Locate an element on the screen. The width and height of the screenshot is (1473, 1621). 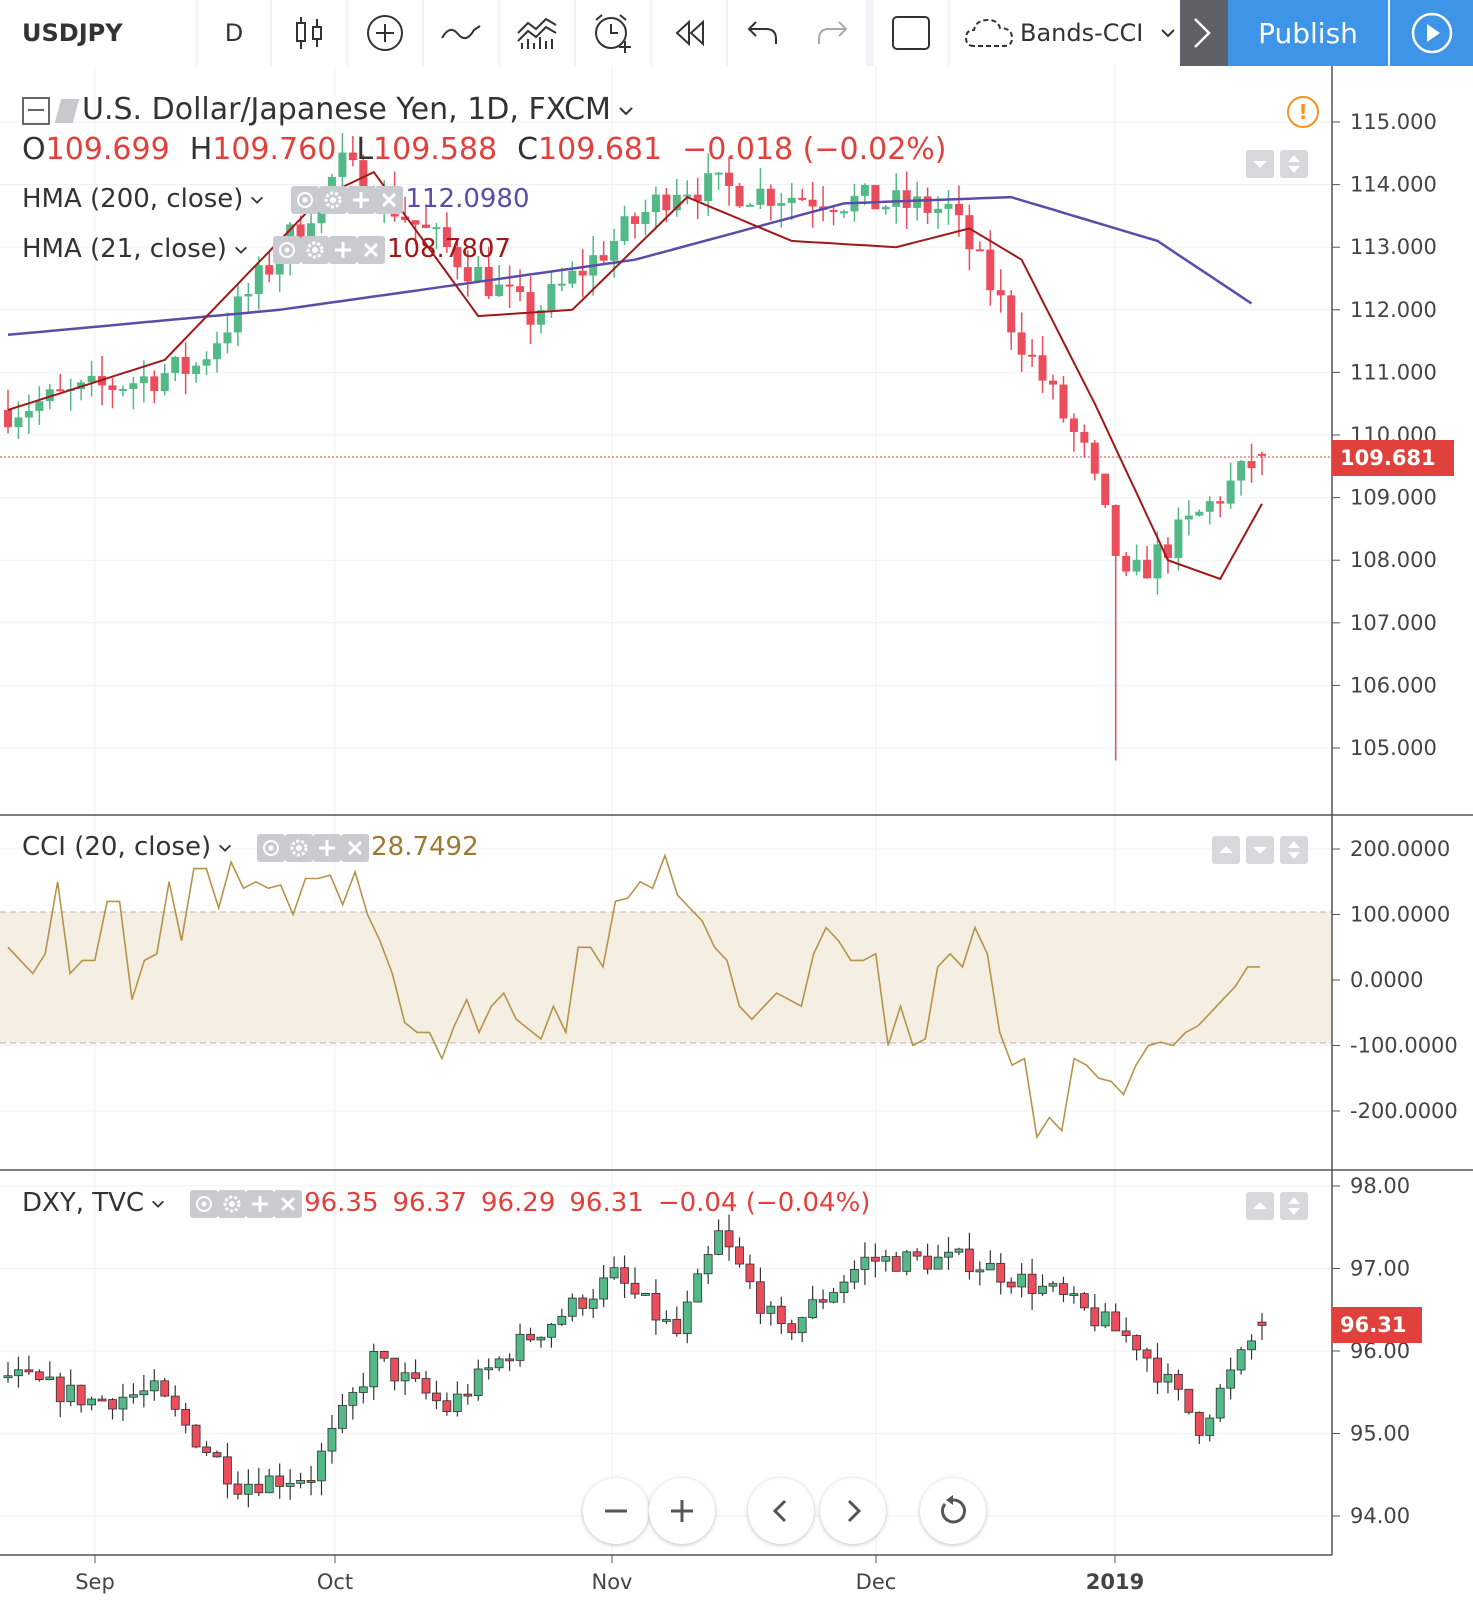
series-title: U.S. Dollar/Japanese Yen, 1D, FXCM is located at coordinates (346, 109).